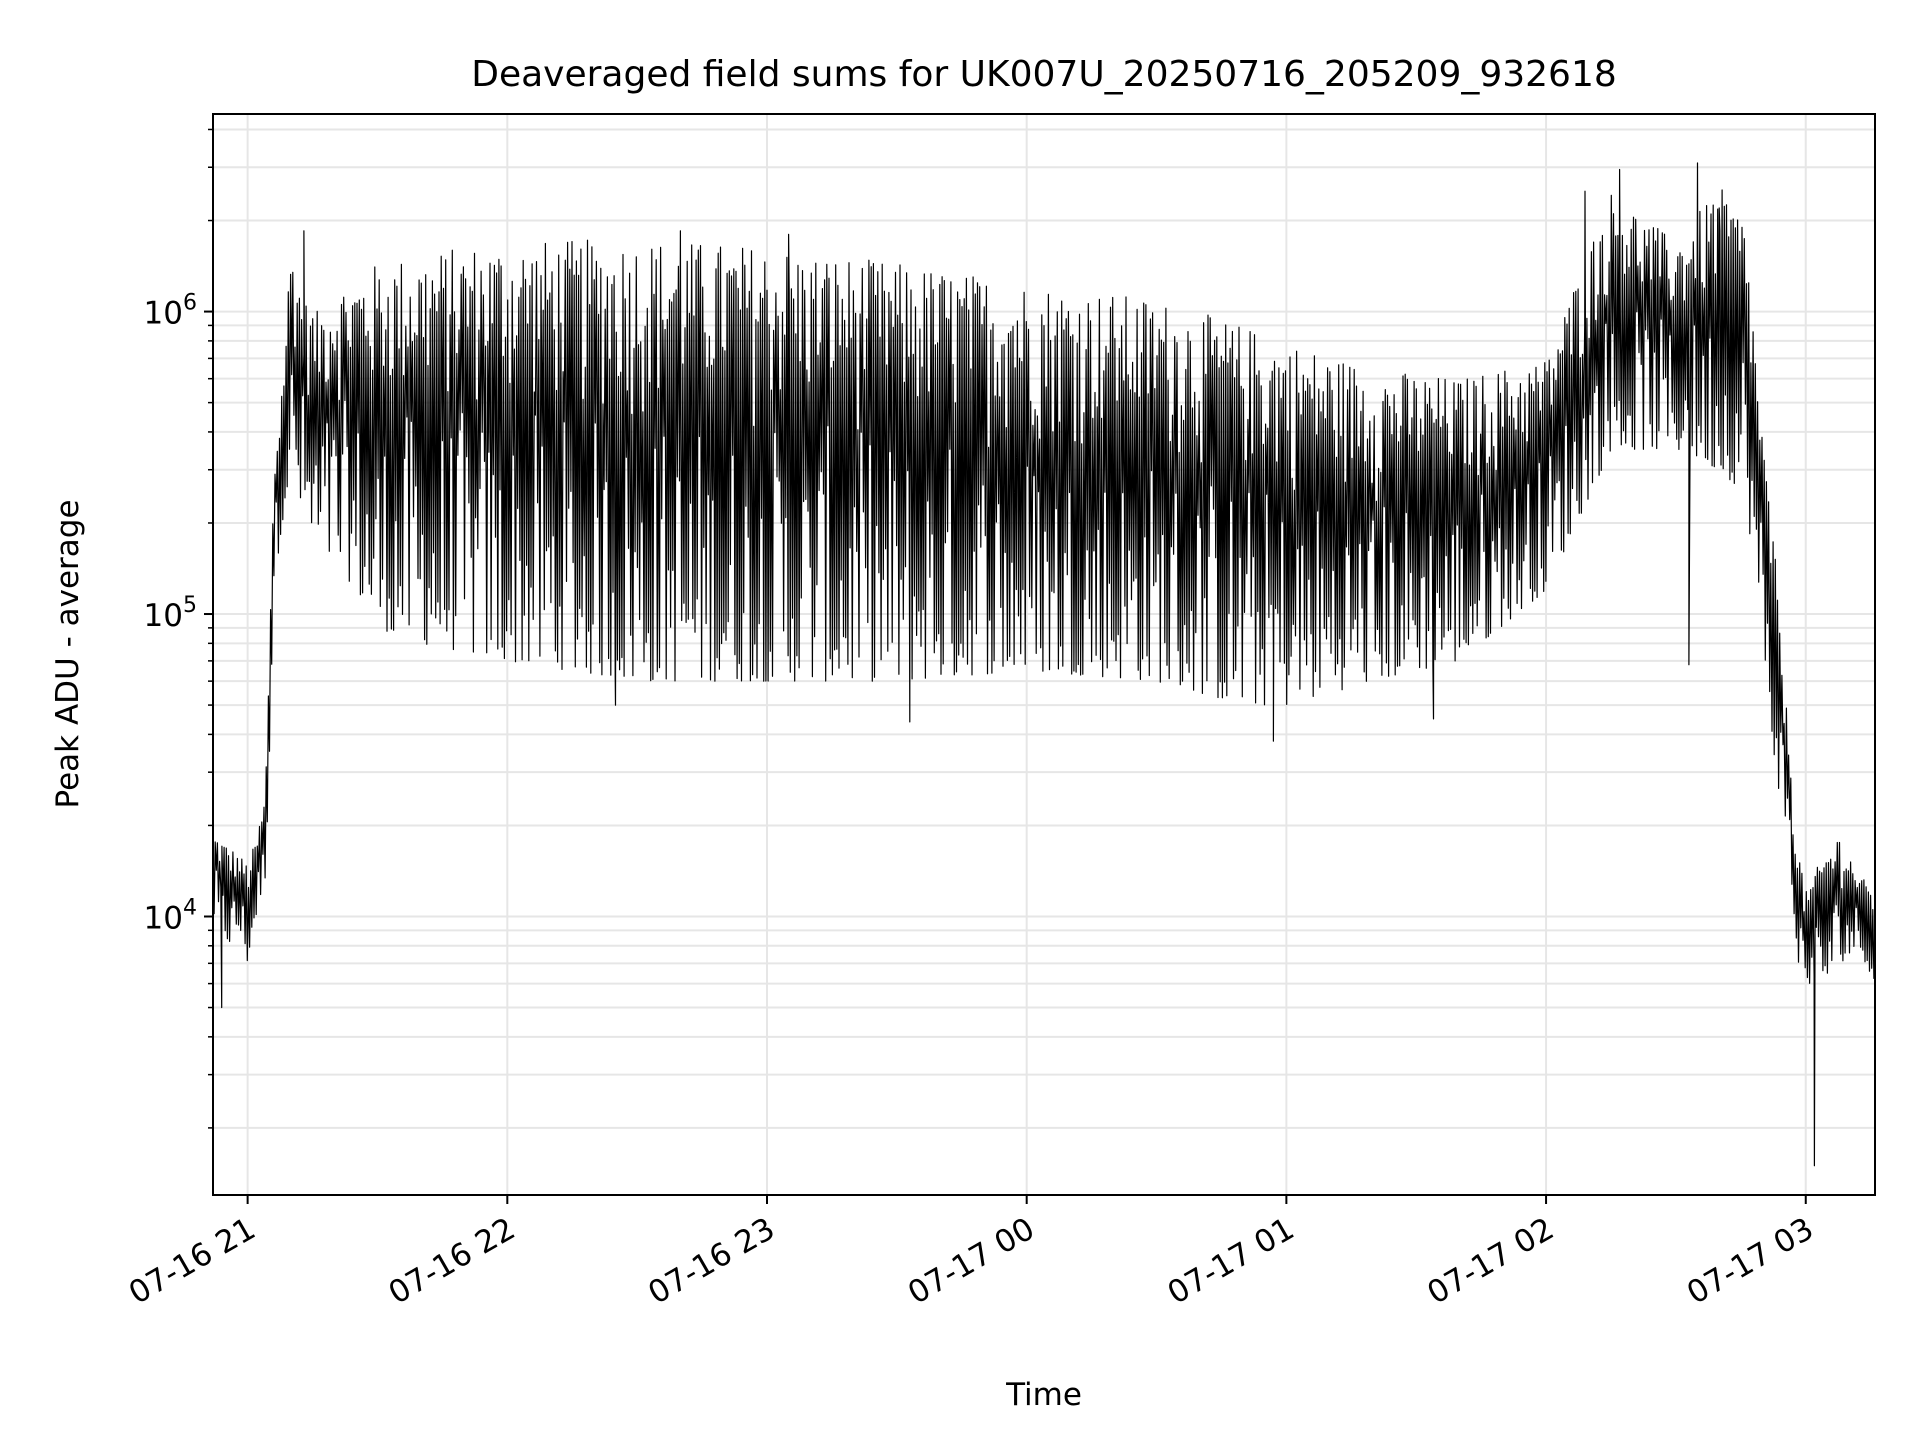 Image resolution: width=1920 pixels, height=1440 pixels. I want to click on y-tick-exponent: 6, so click(190, 303).